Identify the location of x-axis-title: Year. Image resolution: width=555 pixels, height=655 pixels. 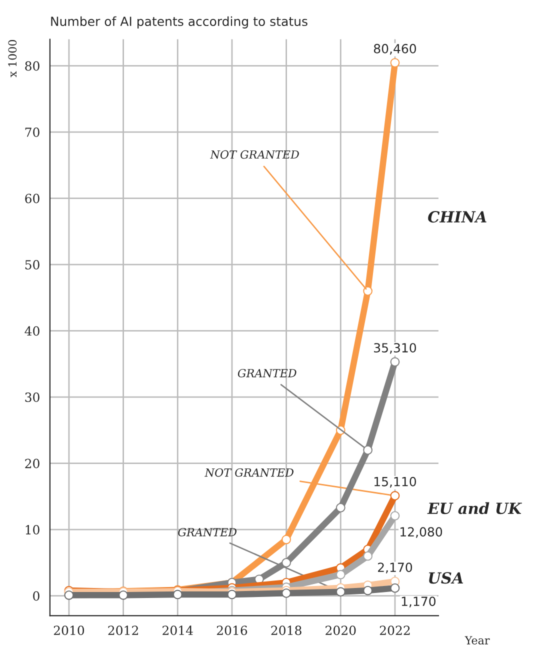
(477, 640).